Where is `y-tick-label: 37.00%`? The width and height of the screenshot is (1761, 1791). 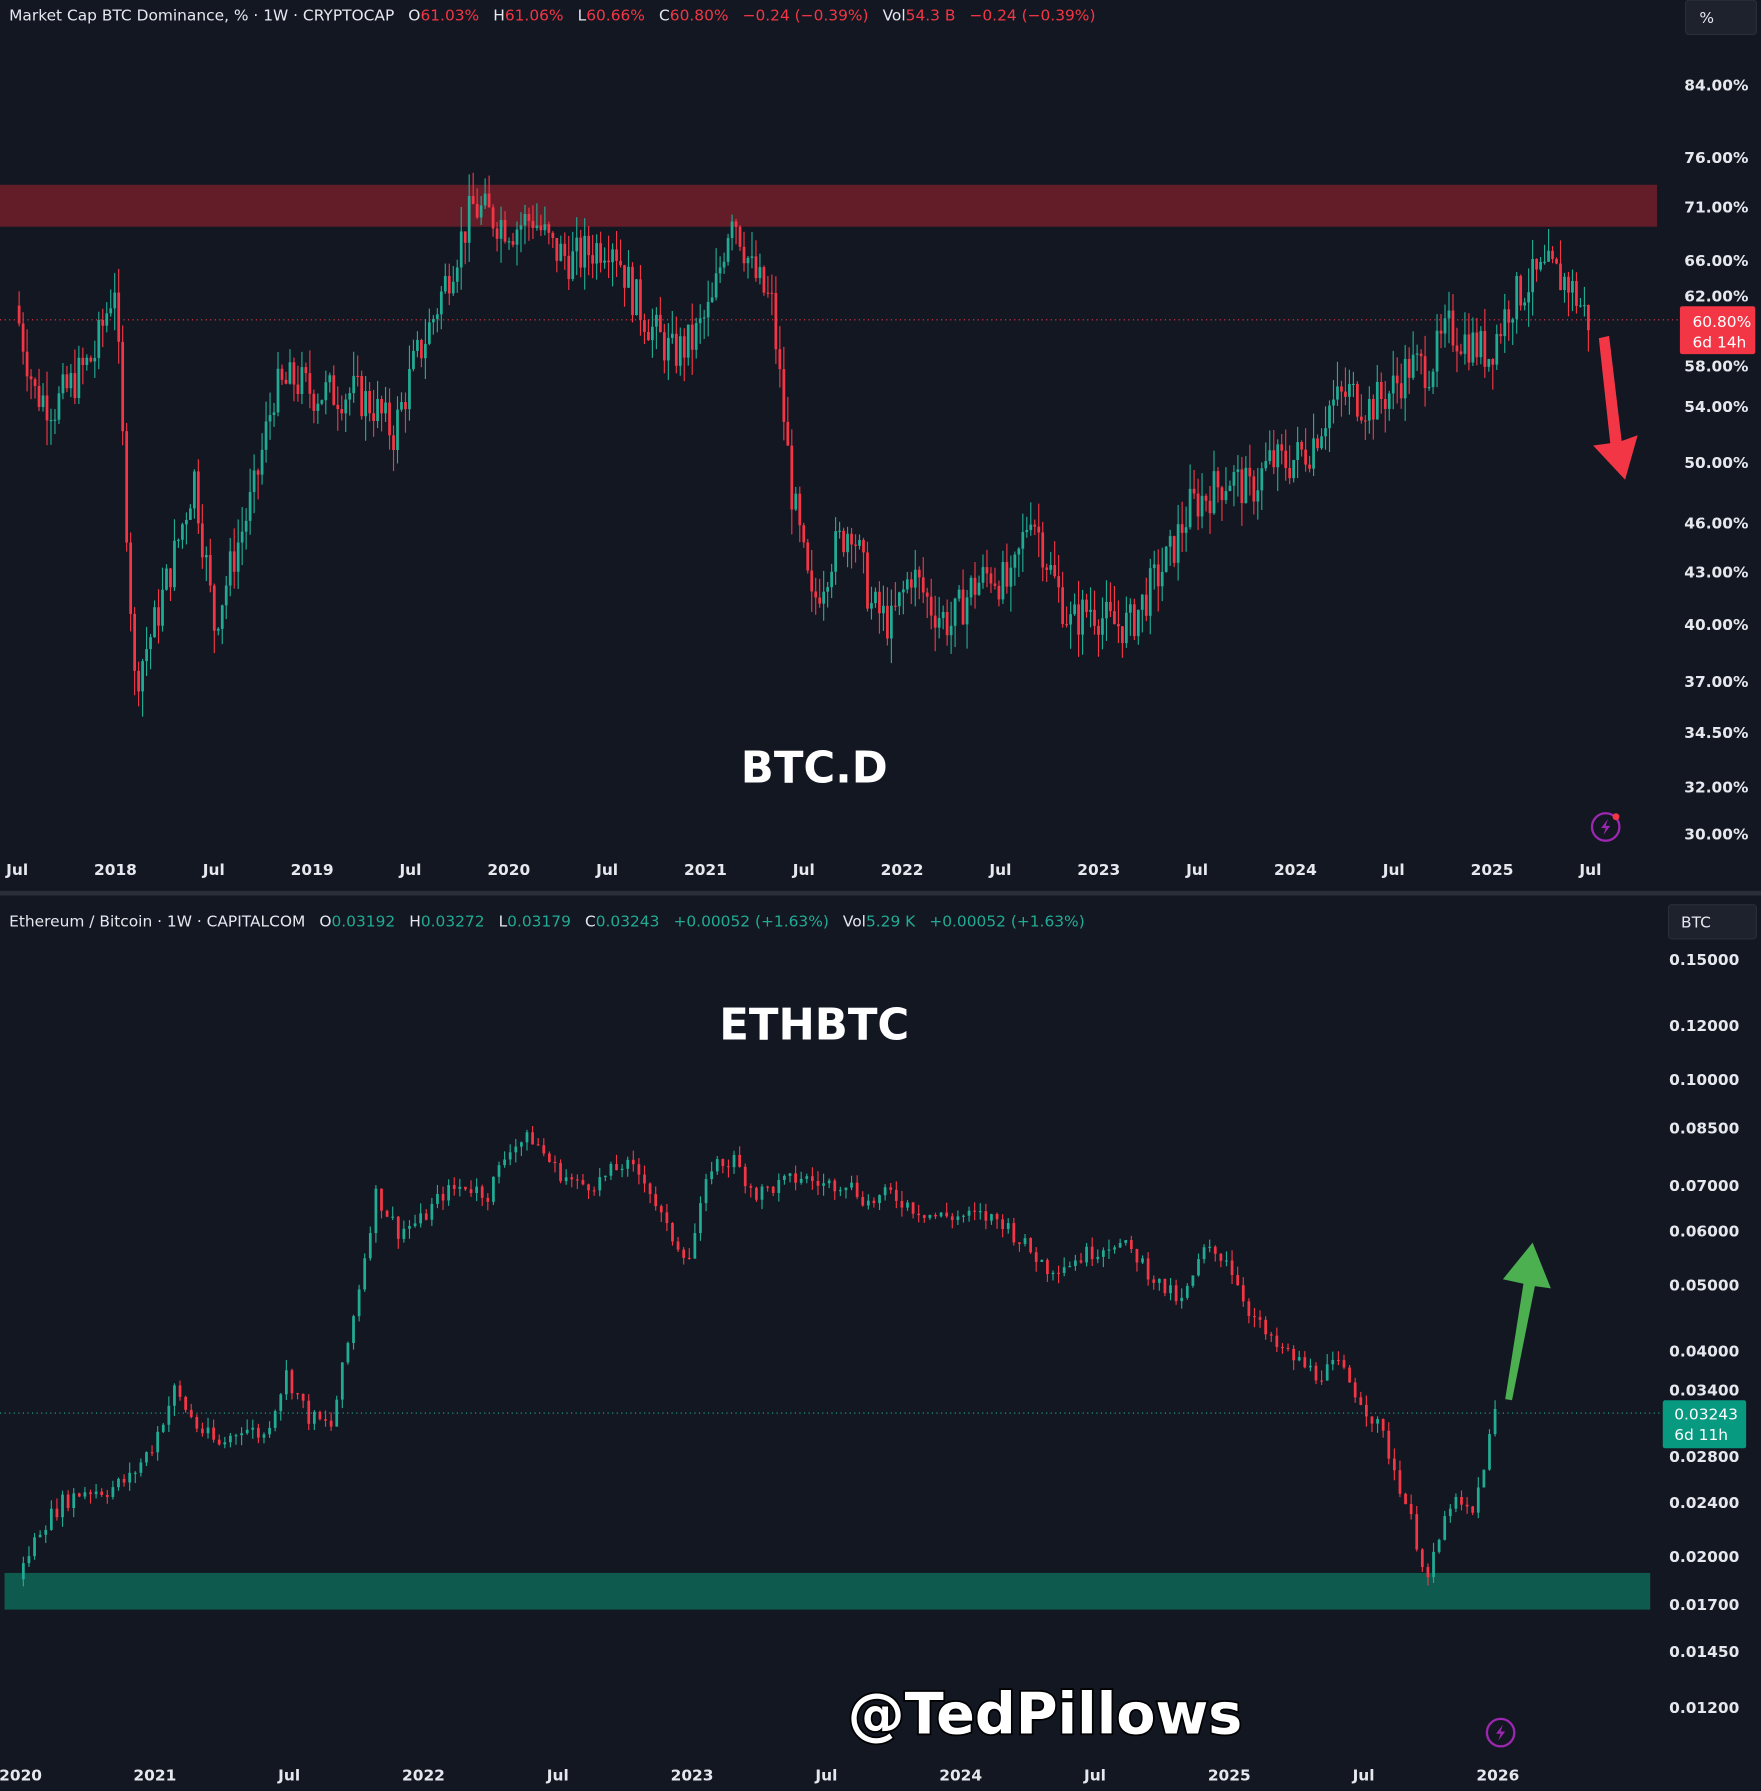
y-tick-label: 37.00% is located at coordinates (1716, 682).